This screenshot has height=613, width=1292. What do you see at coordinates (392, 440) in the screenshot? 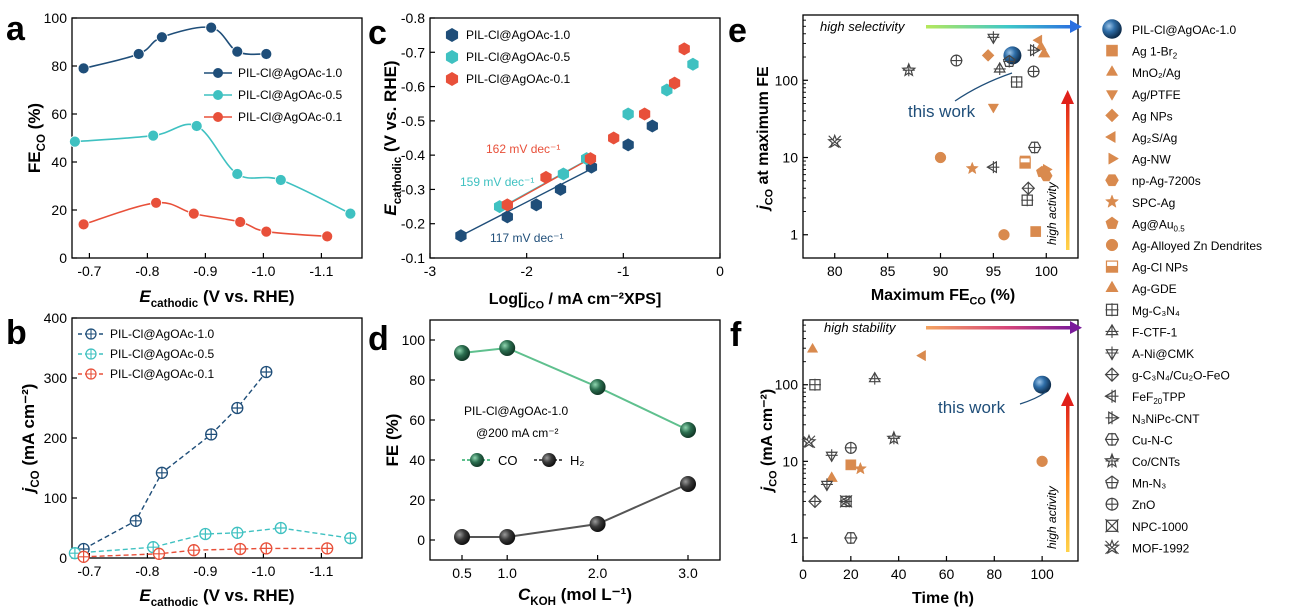
I see `panel-d-ylabel: FE (%)` at bounding box center [392, 440].